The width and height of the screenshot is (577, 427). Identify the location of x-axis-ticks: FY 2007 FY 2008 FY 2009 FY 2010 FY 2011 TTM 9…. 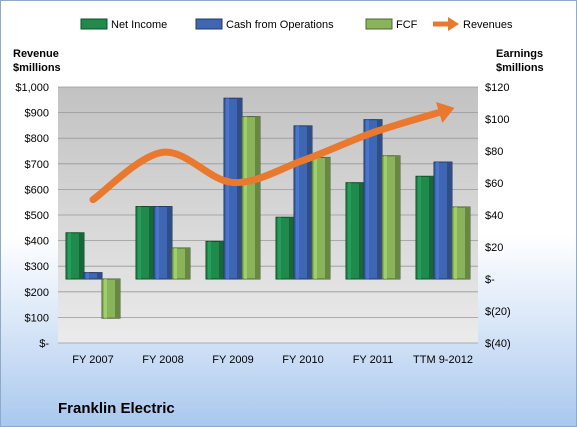
(272, 360).